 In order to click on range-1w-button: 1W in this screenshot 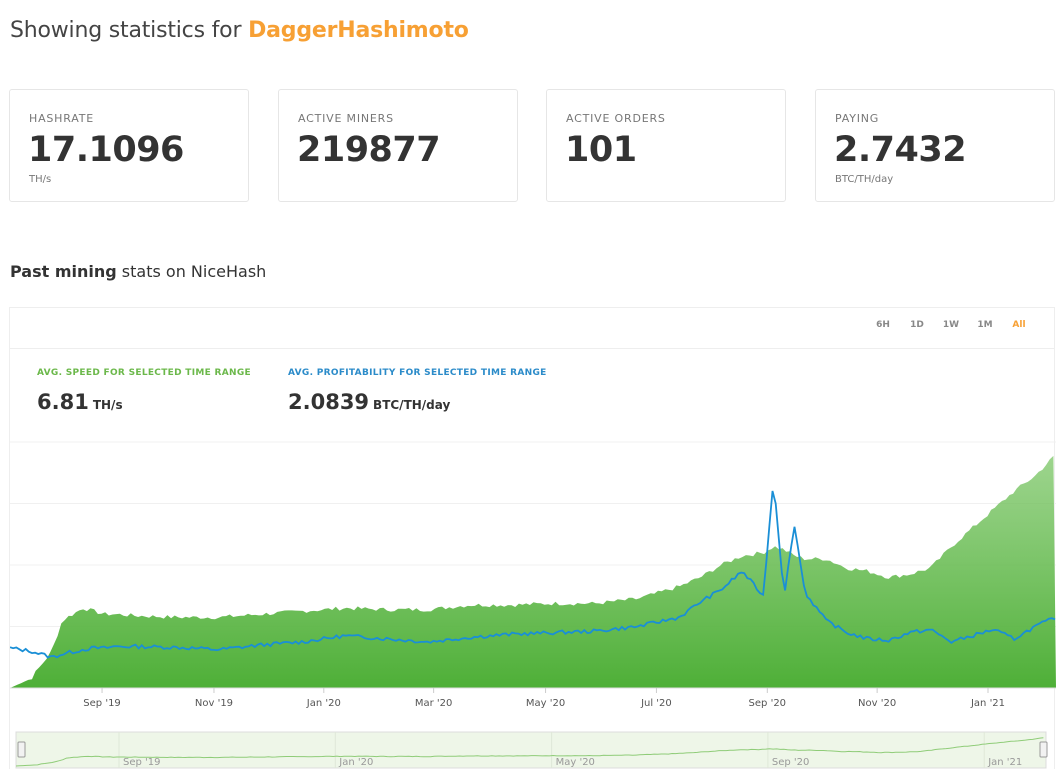, I will do `click(951, 325)`.